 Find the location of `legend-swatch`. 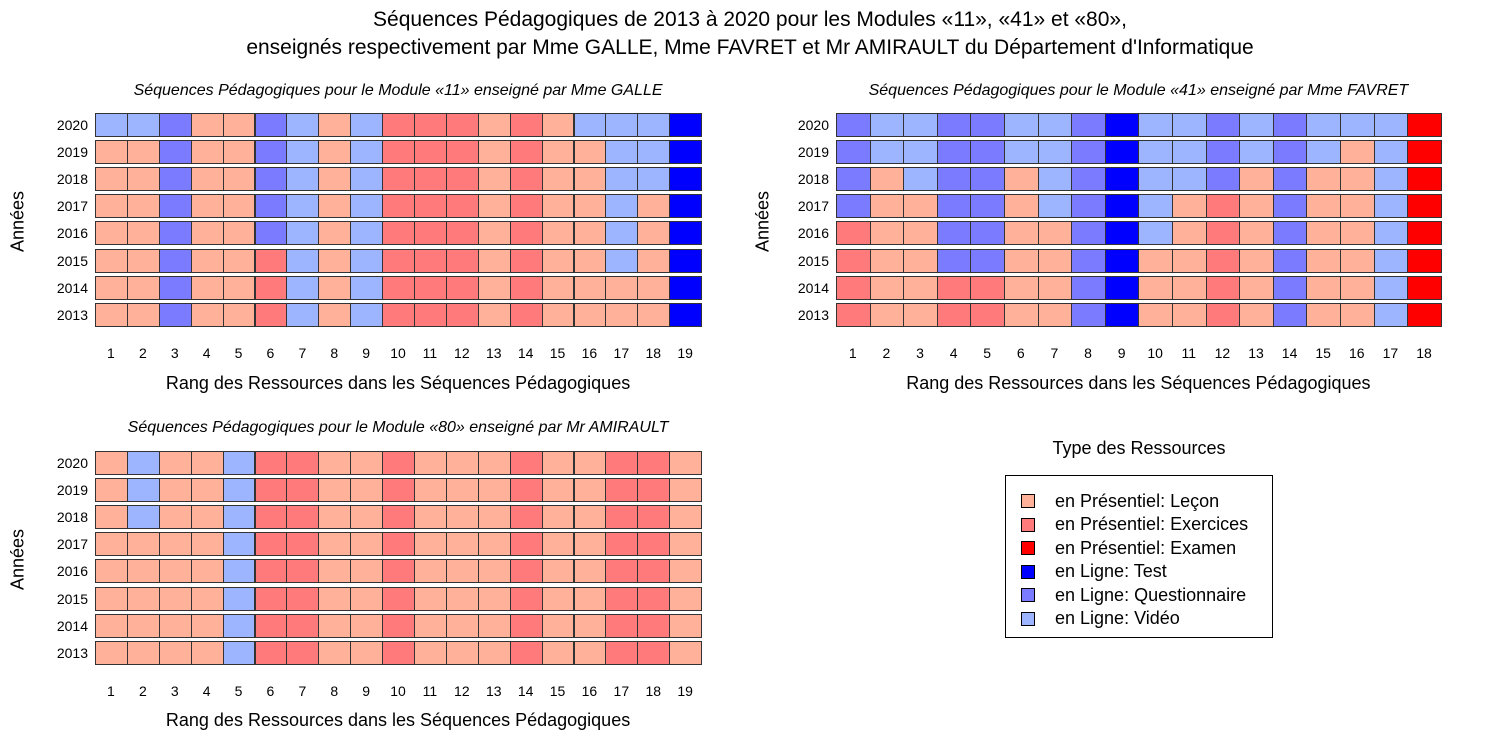

legend-swatch is located at coordinates (1028, 548).